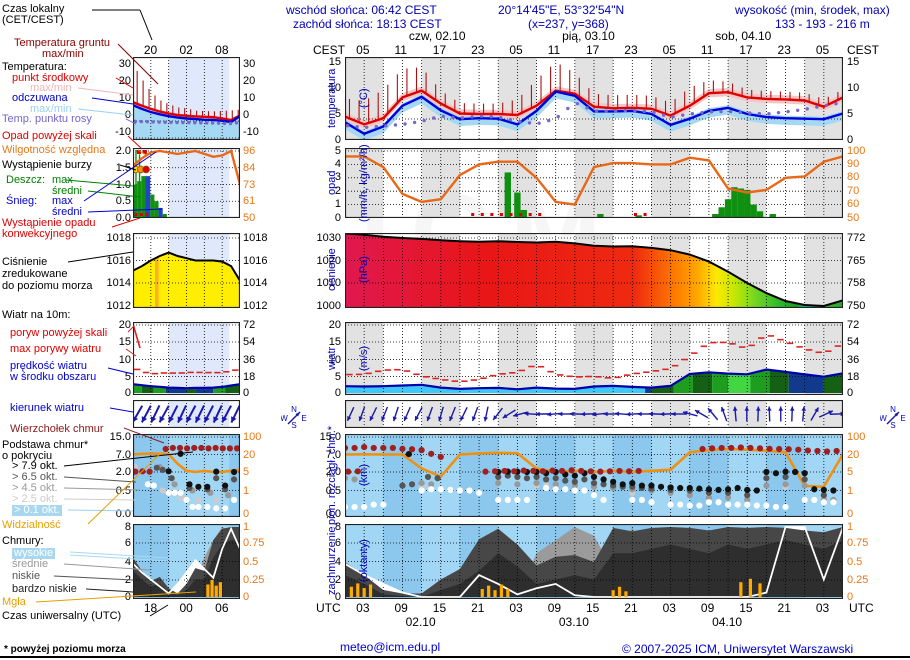 This screenshot has width=910, height=660. Describe the element at coordinates (856, 260) in the screenshot. I see `mmhg-tick-r: 765` at that location.